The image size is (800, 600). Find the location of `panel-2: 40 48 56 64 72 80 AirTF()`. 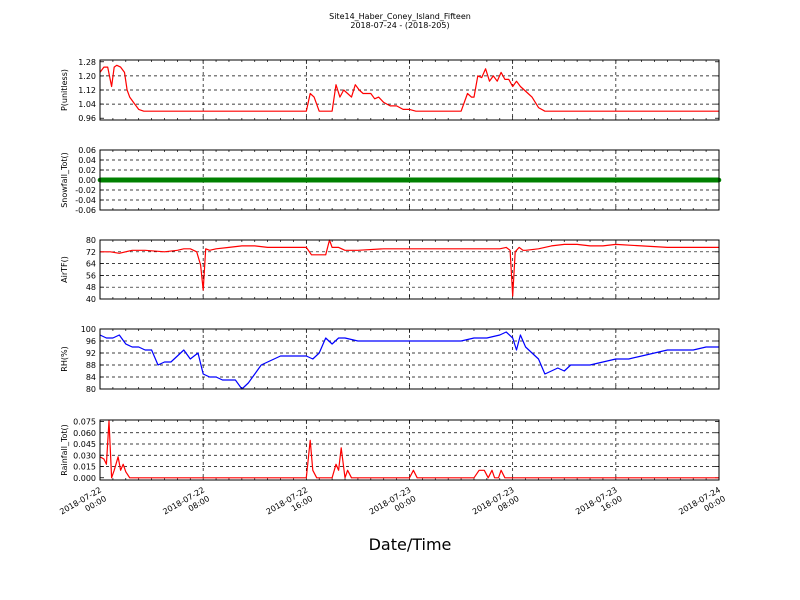

panel-2: 40 48 56 64 72 80 AirTF() is located at coordinates (390, 270).